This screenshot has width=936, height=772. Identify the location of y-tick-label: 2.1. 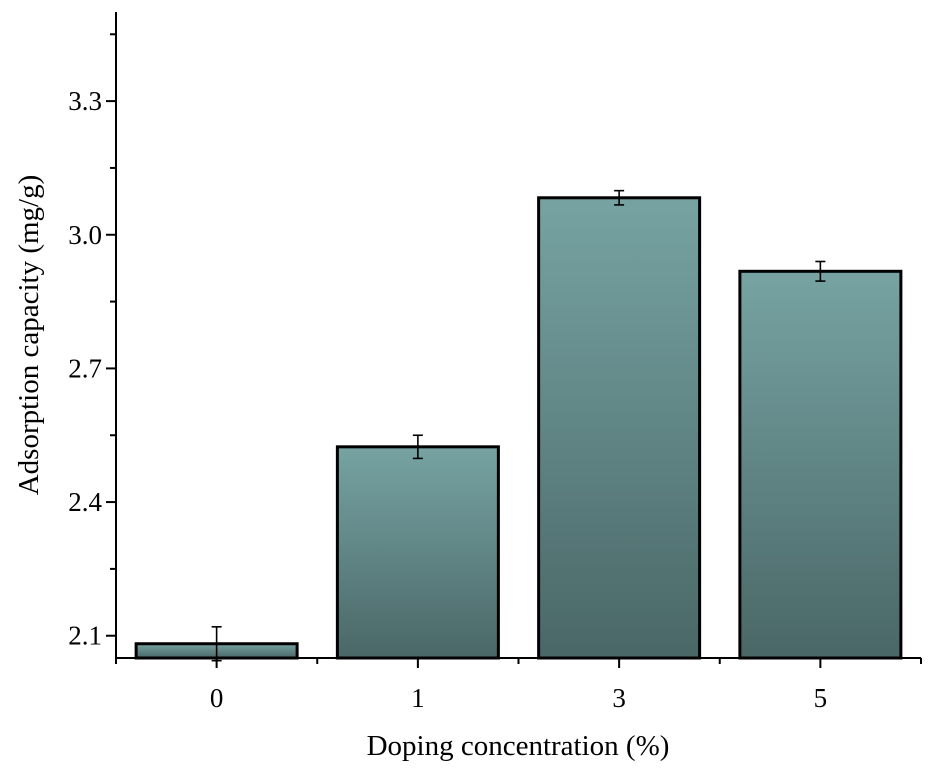
(85, 636).